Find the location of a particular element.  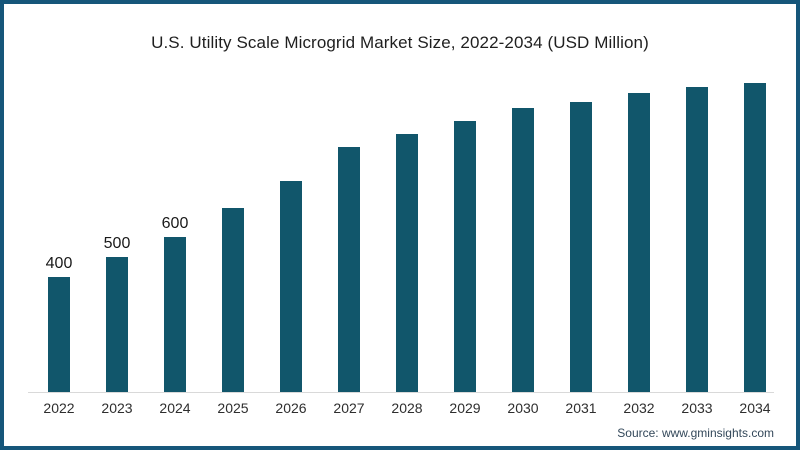

bar-2033 is located at coordinates (697, 239).